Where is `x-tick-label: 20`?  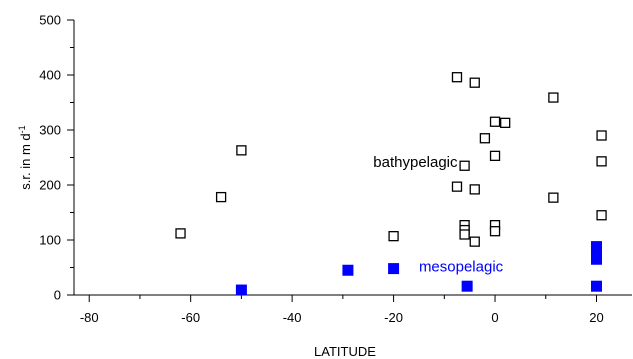
x-tick-label: 20 is located at coordinates (596, 317).